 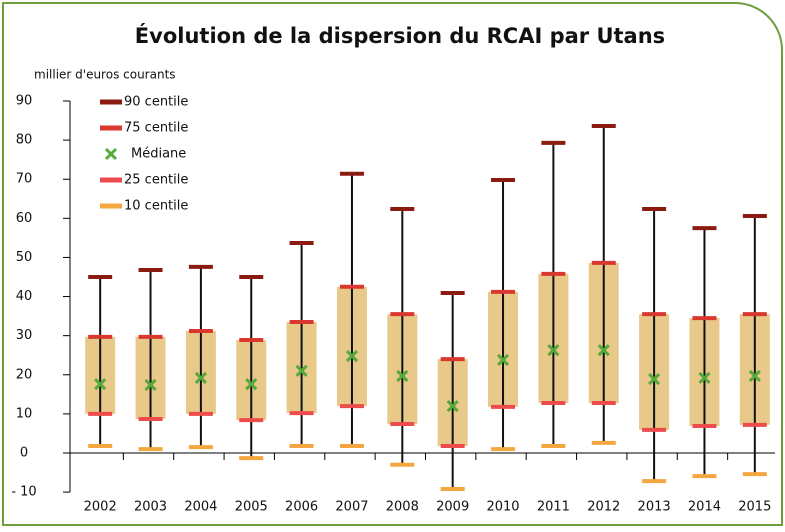 What do you see at coordinates (301, 507) in the screenshot?
I see `x-tick-label: 2006` at bounding box center [301, 507].